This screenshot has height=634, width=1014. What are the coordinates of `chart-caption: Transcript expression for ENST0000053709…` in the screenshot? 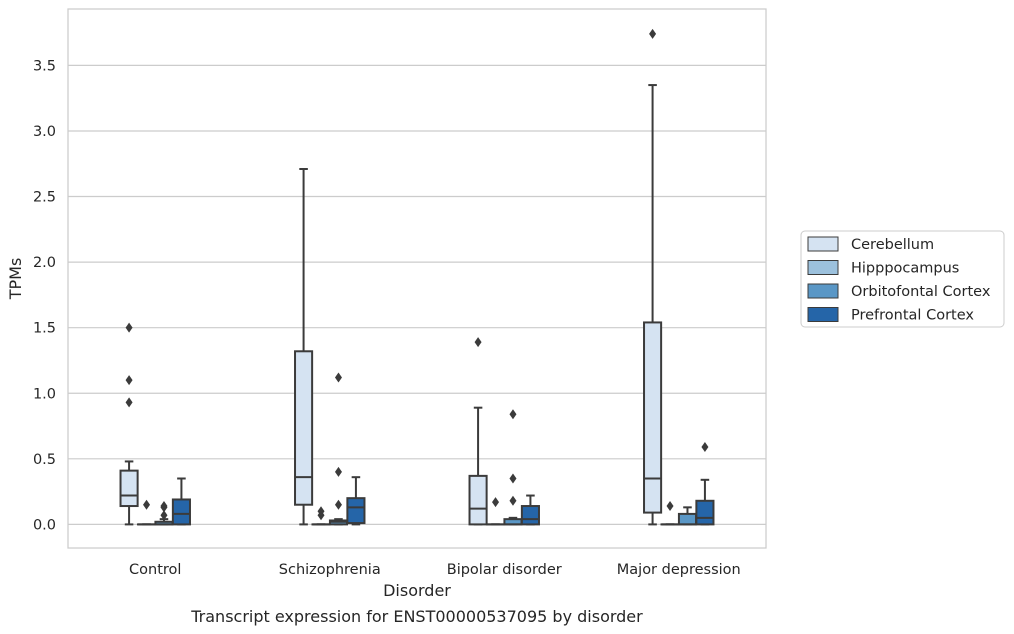 It's located at (416, 616).